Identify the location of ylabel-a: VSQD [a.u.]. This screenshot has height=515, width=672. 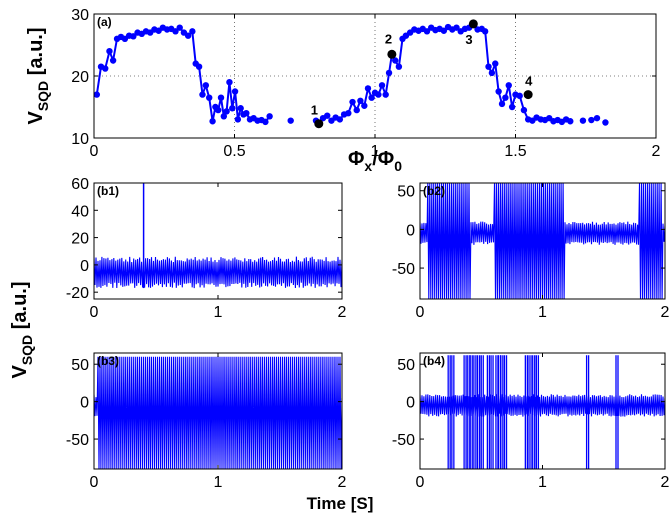
(38, 75).